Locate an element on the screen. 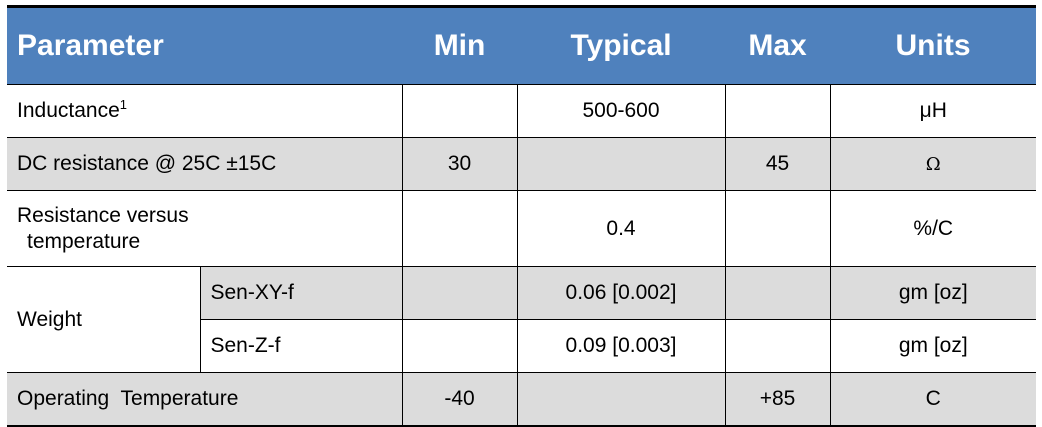  inductance-footnote: 1 is located at coordinates (123, 104).